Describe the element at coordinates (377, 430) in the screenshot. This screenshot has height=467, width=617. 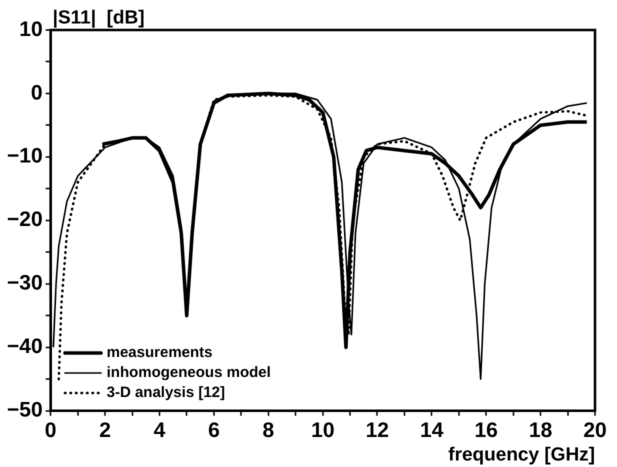
I see `x-tick-label: 12` at that location.